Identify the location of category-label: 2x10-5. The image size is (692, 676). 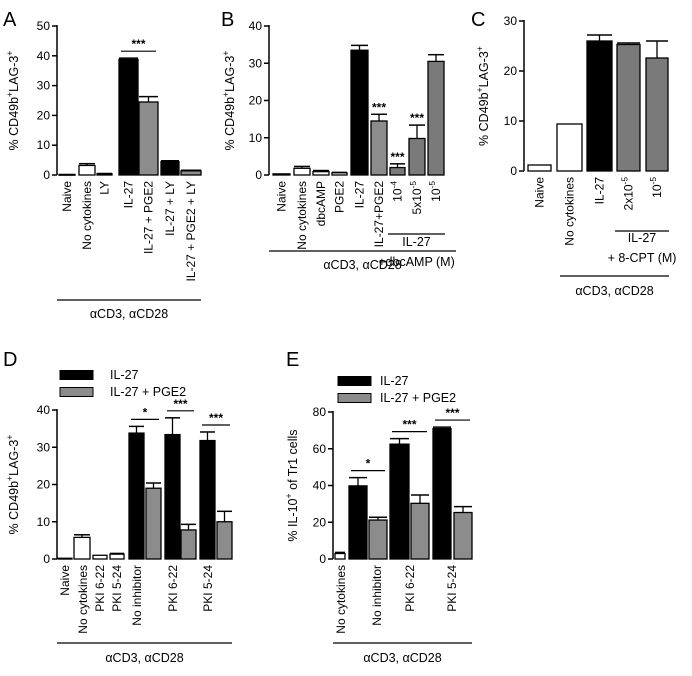
(628, 194).